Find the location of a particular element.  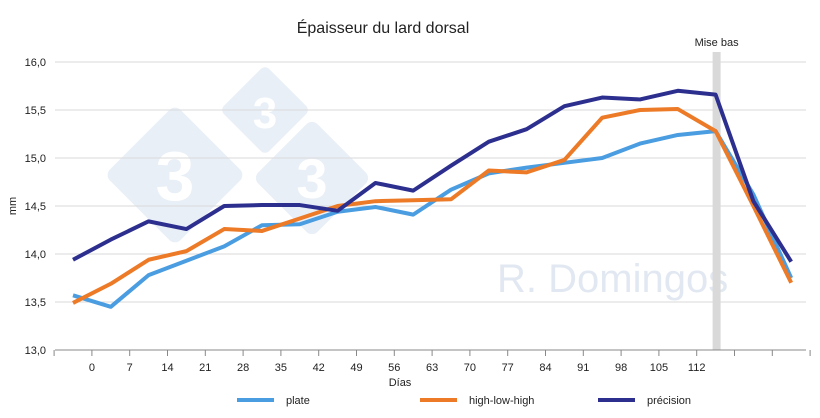

x-tick-label: 91 is located at coordinates (583, 368).